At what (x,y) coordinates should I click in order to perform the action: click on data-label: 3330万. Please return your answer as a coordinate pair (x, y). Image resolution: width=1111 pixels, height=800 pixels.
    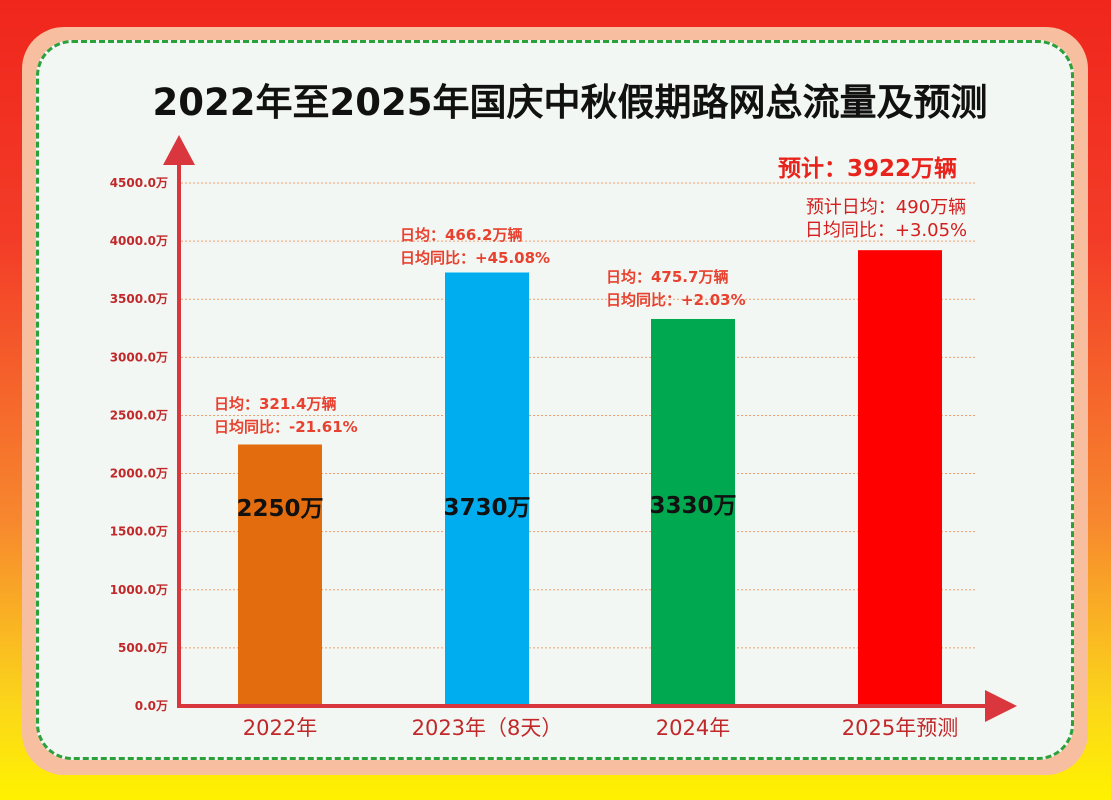
    Looking at the image, I should click on (692, 506).